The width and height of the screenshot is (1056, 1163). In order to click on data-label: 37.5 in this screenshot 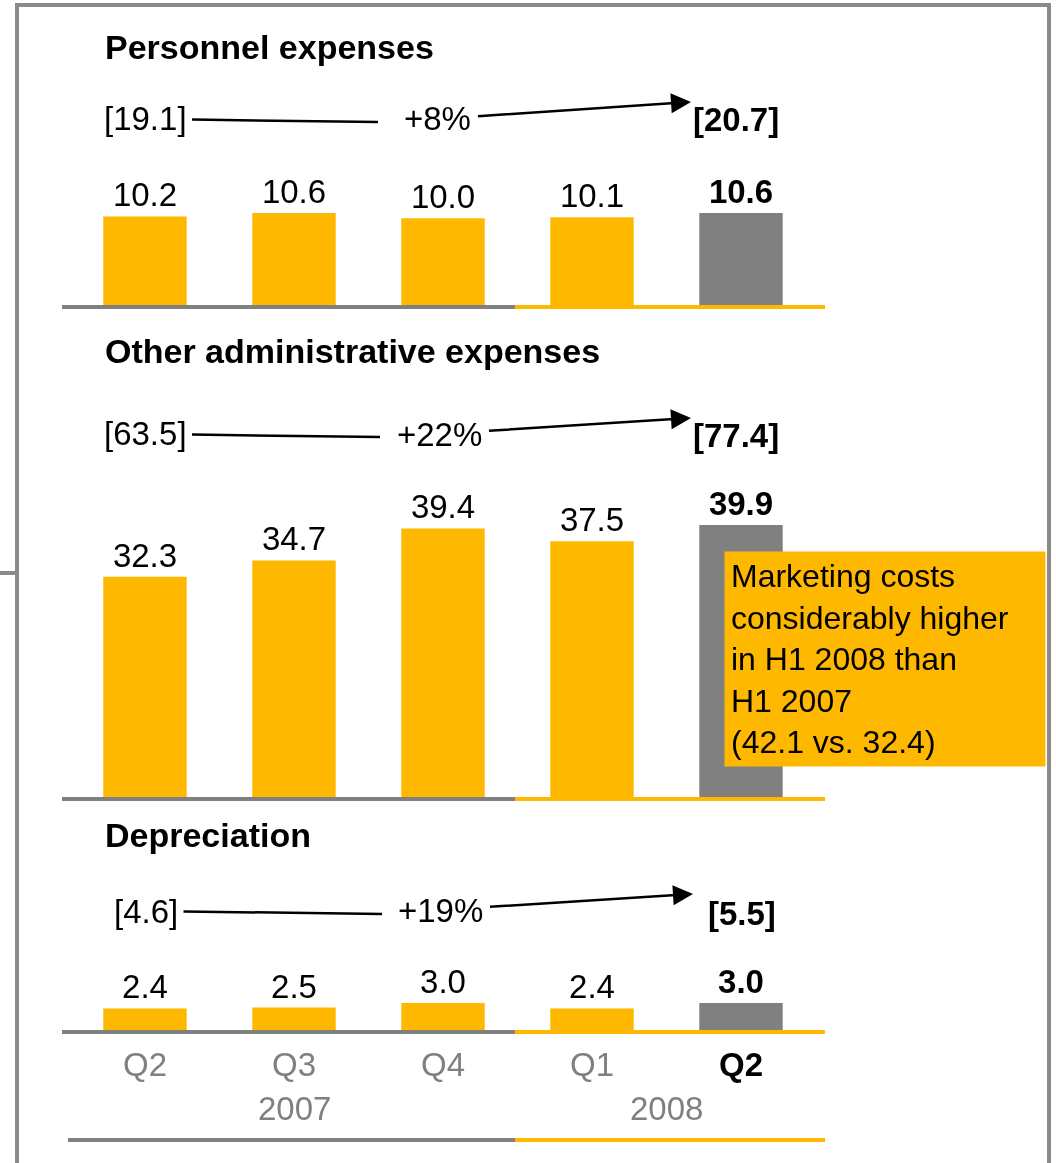, I will do `click(592, 520)`.